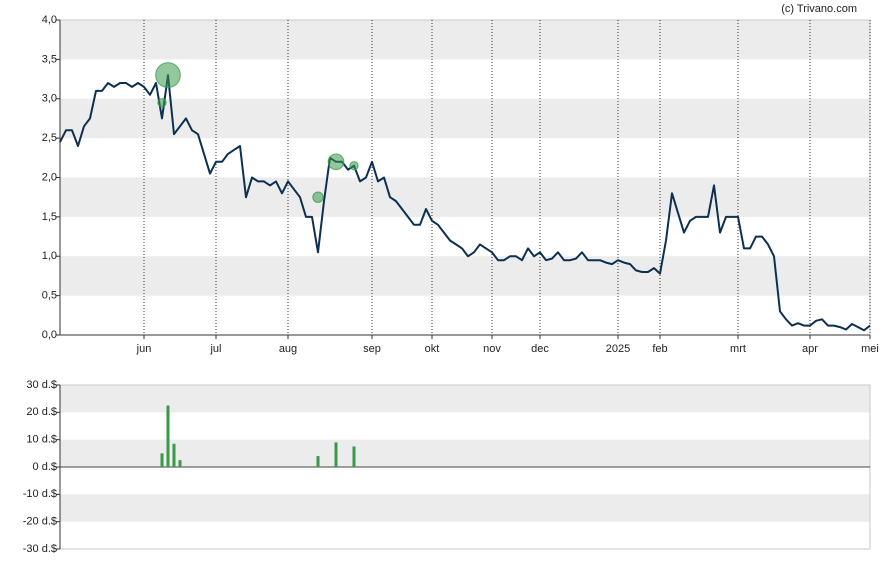 The height and width of the screenshot is (565, 888). Describe the element at coordinates (540, 349) in the screenshot. I see `x-tick-label: dec` at that location.